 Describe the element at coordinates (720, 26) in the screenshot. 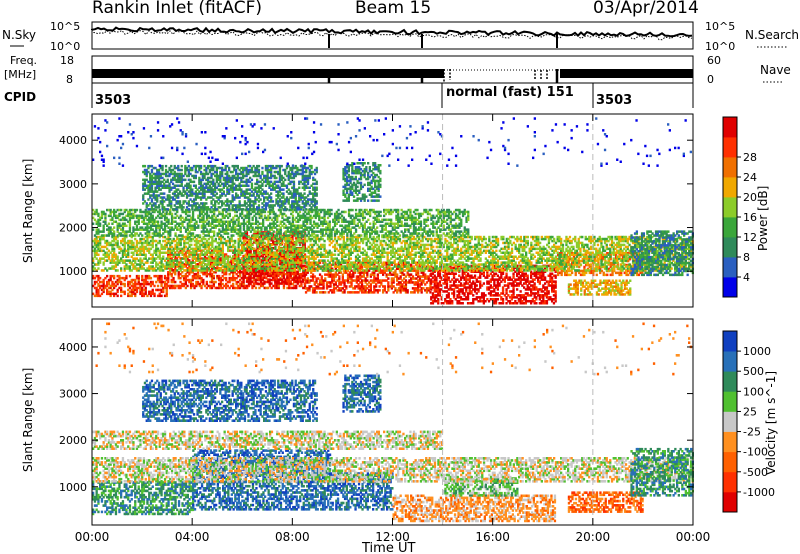

I see `noise-right-tick-top: 10^5` at that location.